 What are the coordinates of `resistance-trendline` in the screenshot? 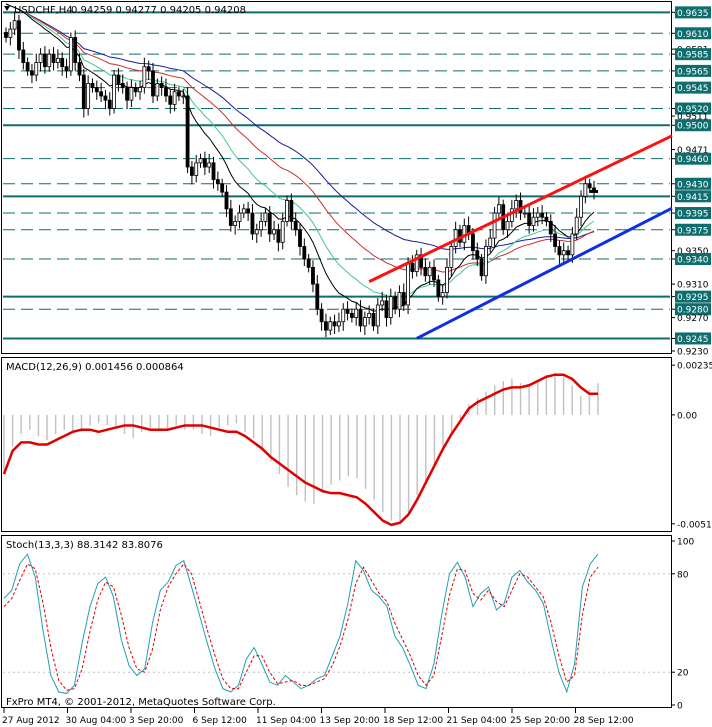 It's located at (520, 208).